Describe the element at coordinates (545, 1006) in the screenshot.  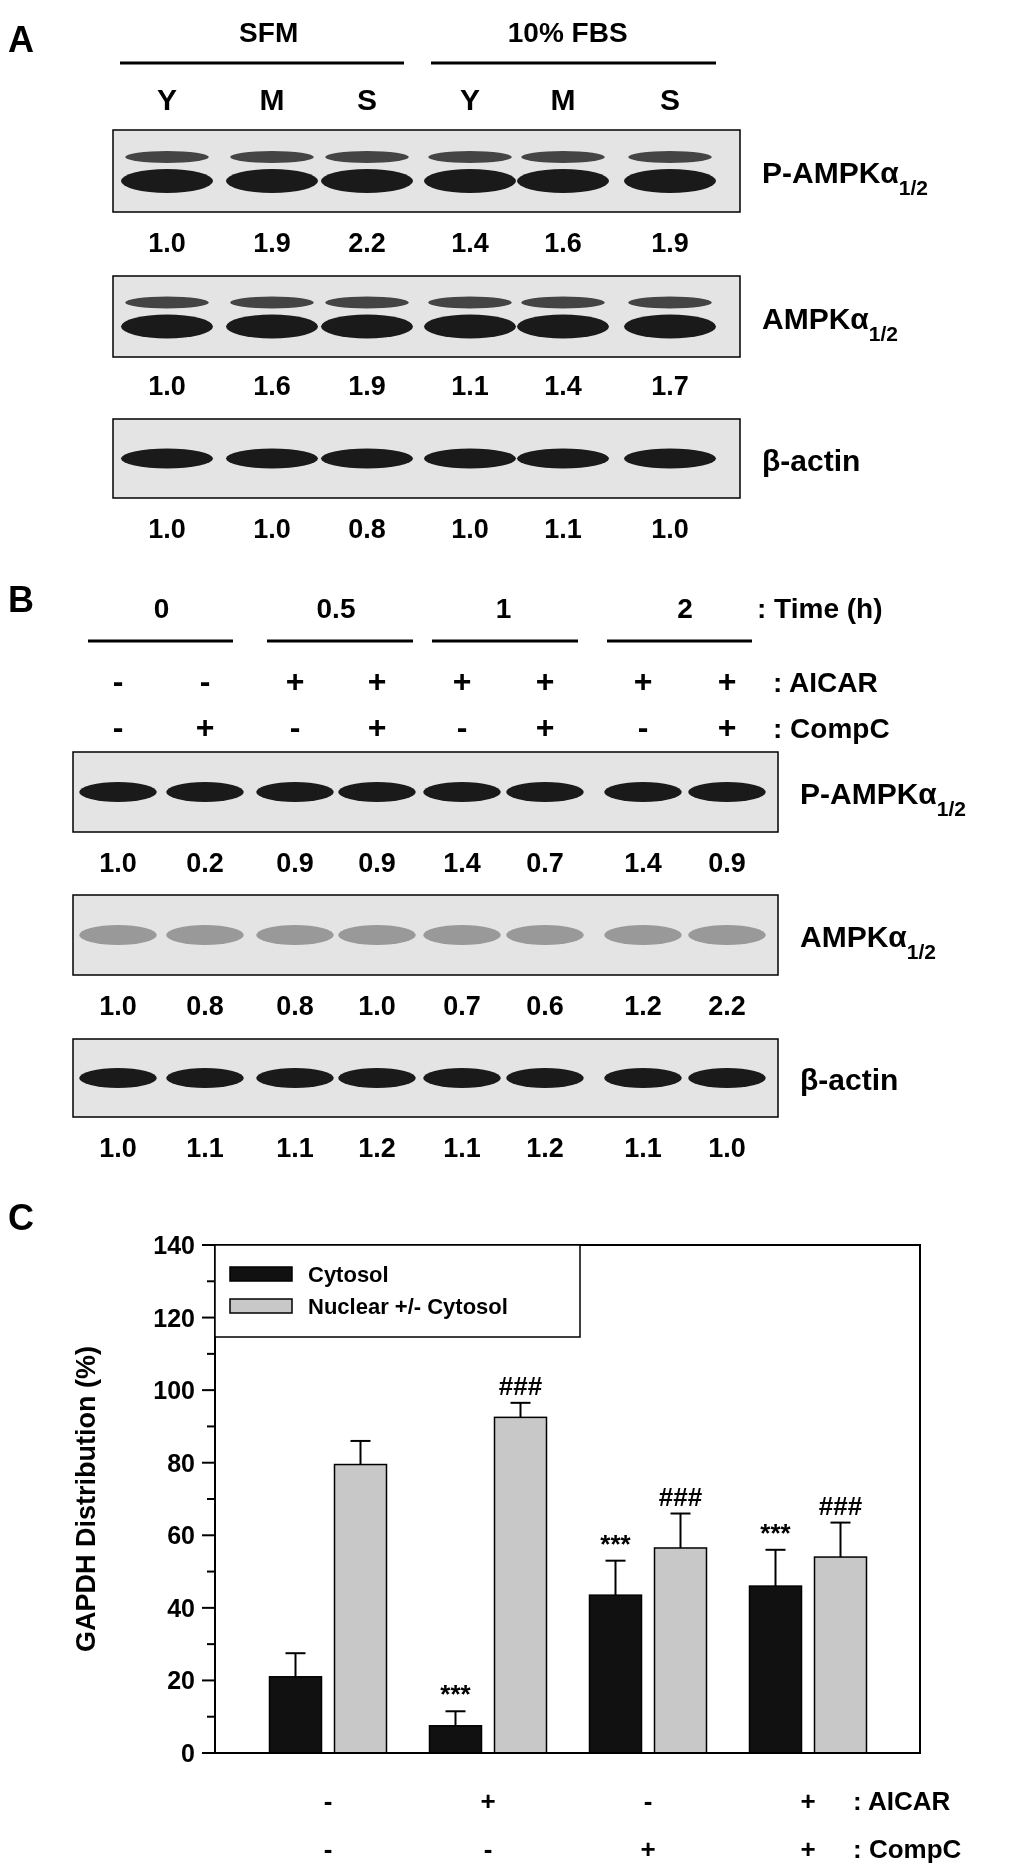
I see `data-label: 0.6` at that location.